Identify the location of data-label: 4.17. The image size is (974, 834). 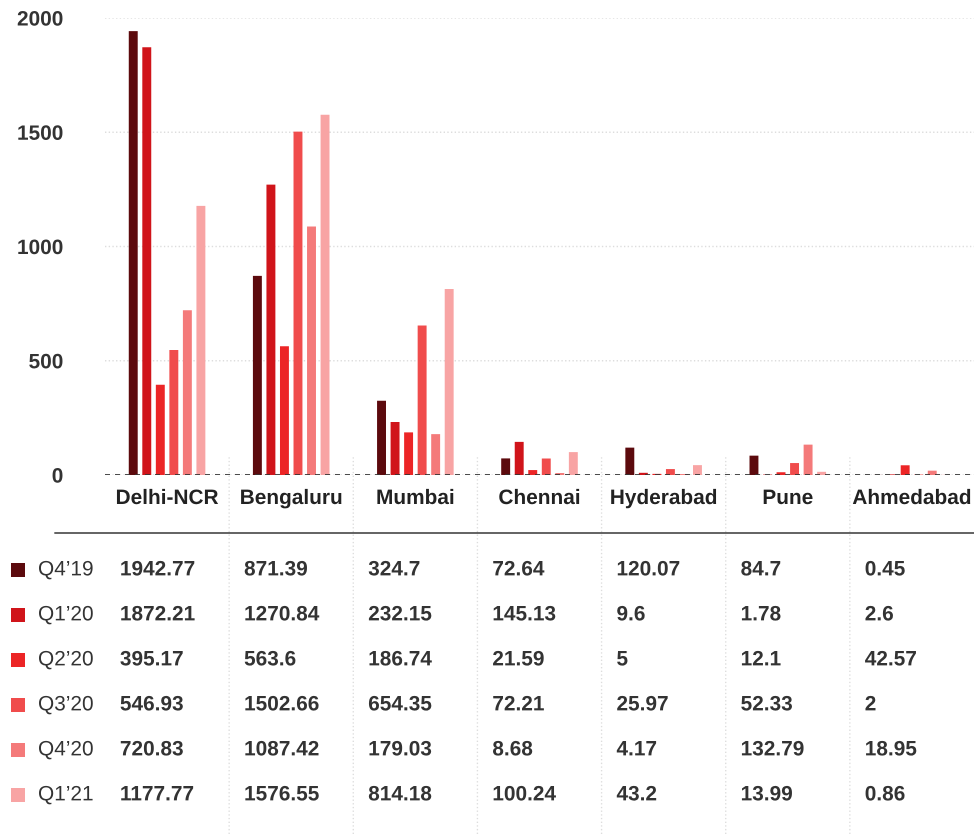
(636, 748).